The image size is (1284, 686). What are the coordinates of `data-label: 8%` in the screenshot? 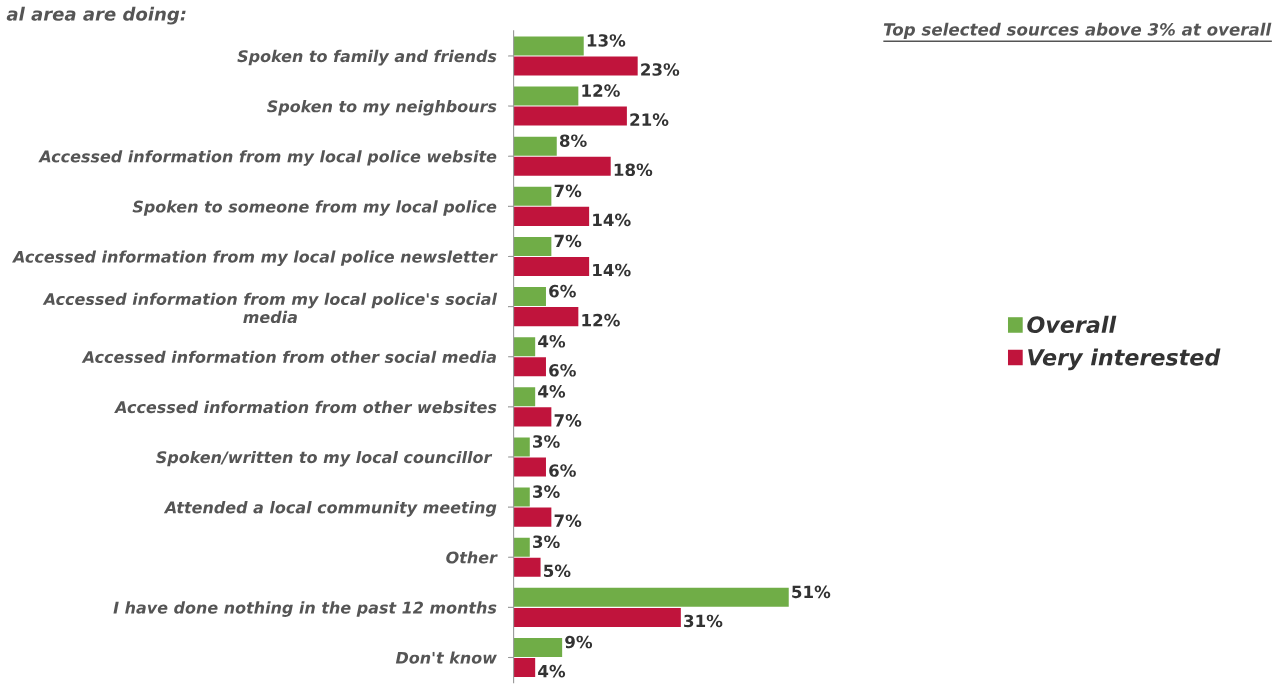 It's located at (573, 140).